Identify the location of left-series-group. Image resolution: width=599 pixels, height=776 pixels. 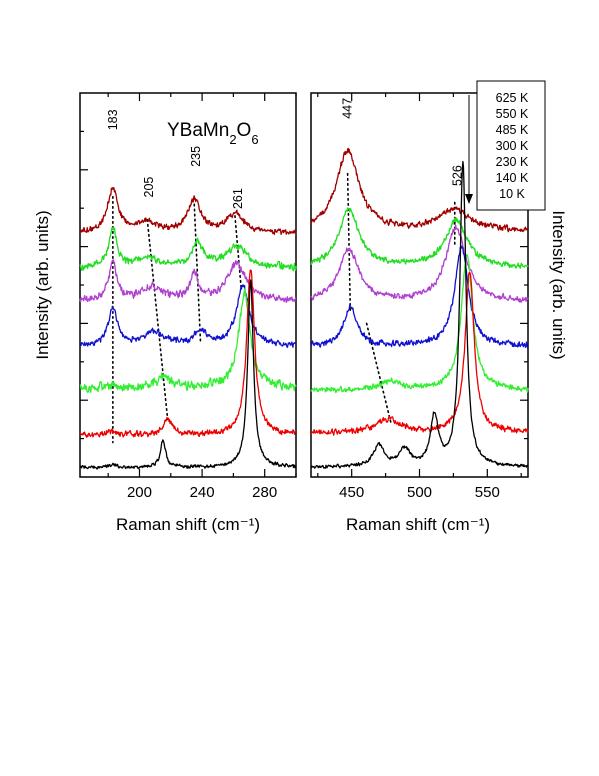
(188, 328).